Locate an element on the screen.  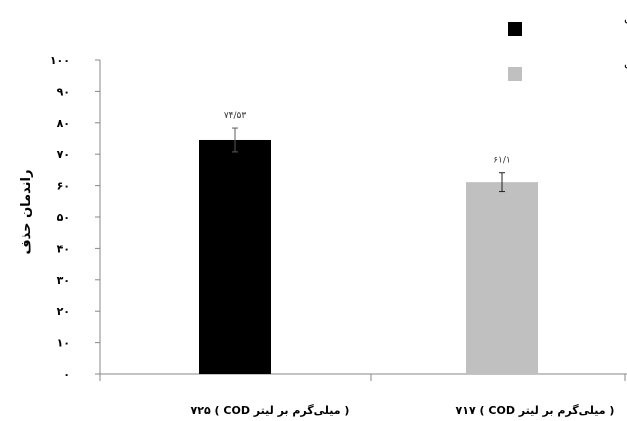
y-tick-label: ۴۰ is located at coordinates (63, 248).